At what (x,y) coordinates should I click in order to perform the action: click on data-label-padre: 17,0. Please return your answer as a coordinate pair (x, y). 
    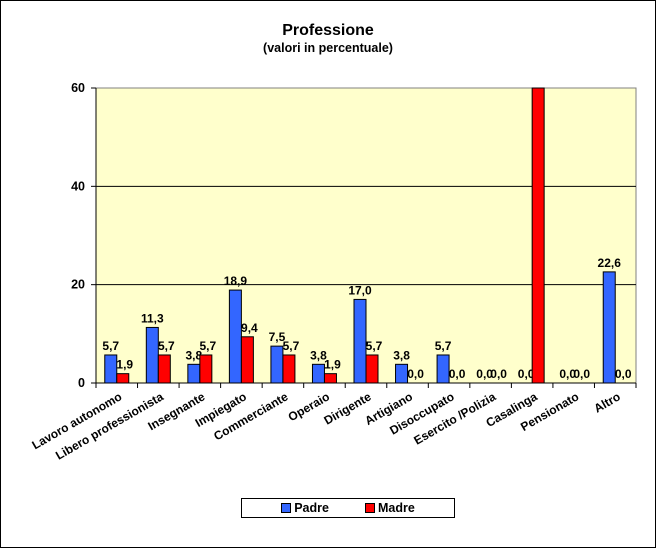
    Looking at the image, I should click on (360, 290).